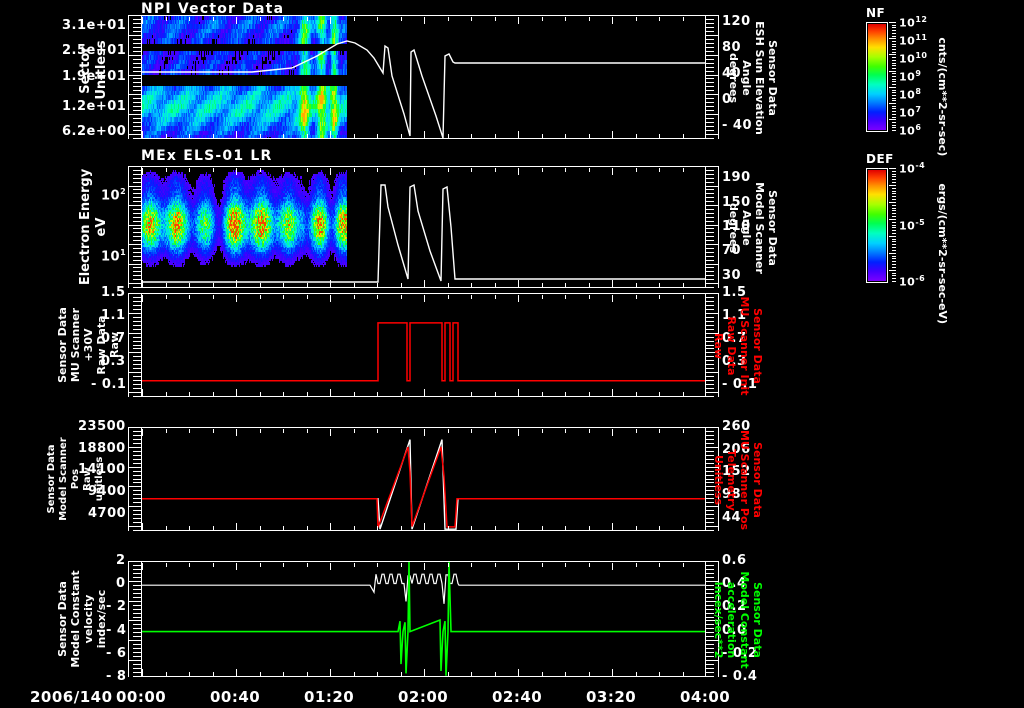  I want to click on axis-tick-label: 80, so click(732, 47).